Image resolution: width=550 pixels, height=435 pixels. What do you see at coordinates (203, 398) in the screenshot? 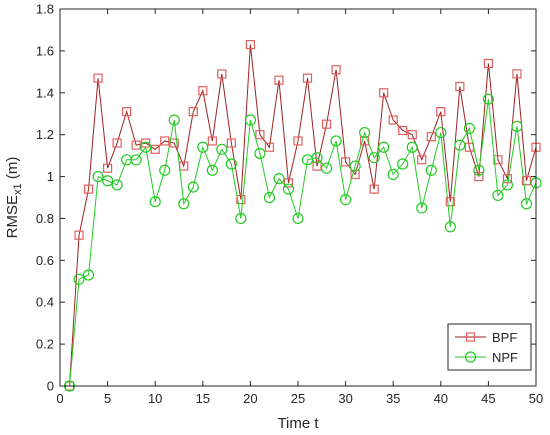
I see `x-tick-label: 15` at bounding box center [203, 398].